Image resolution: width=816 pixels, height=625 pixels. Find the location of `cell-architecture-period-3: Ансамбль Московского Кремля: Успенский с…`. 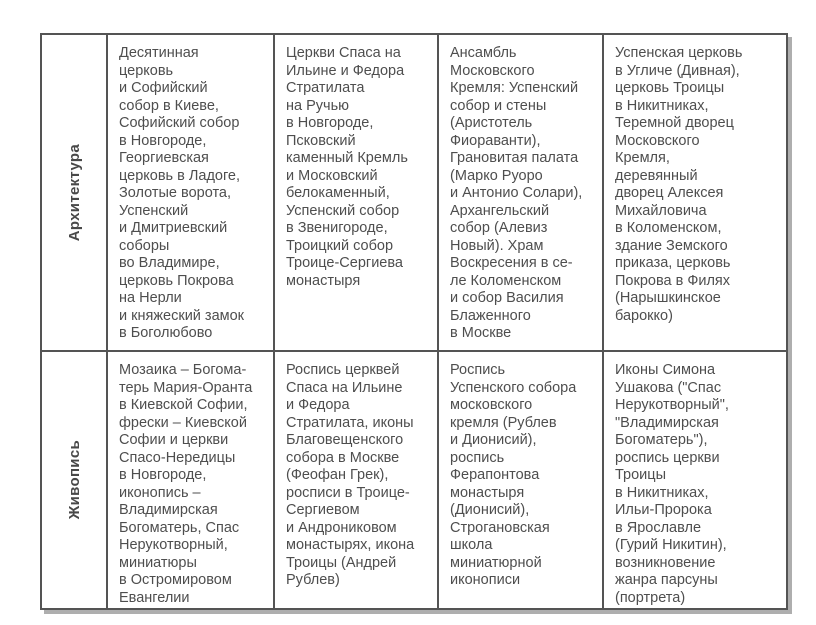

cell-architecture-period-3: Ансамбль Московского Кремля: Успенский с… is located at coordinates (519, 192).